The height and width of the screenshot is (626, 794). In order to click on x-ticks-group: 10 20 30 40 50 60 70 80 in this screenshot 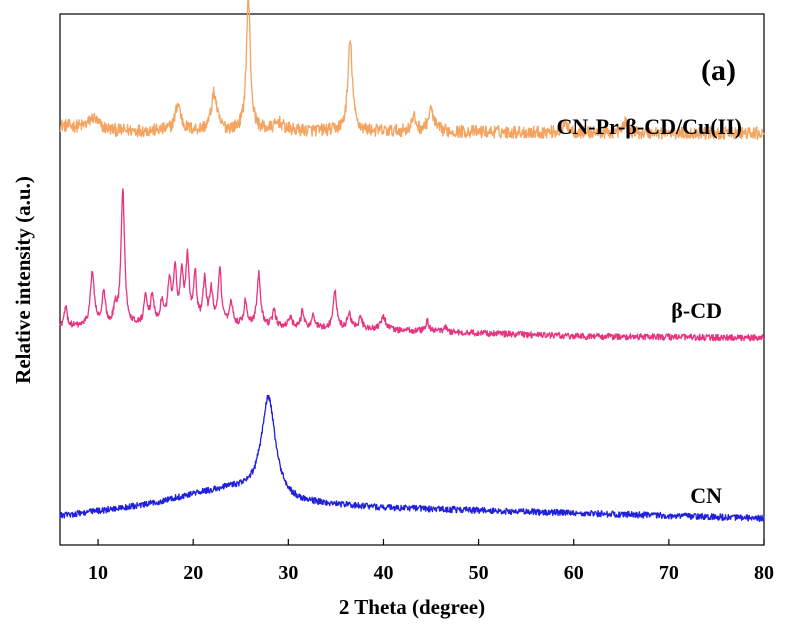, I will do `click(431, 561)`.